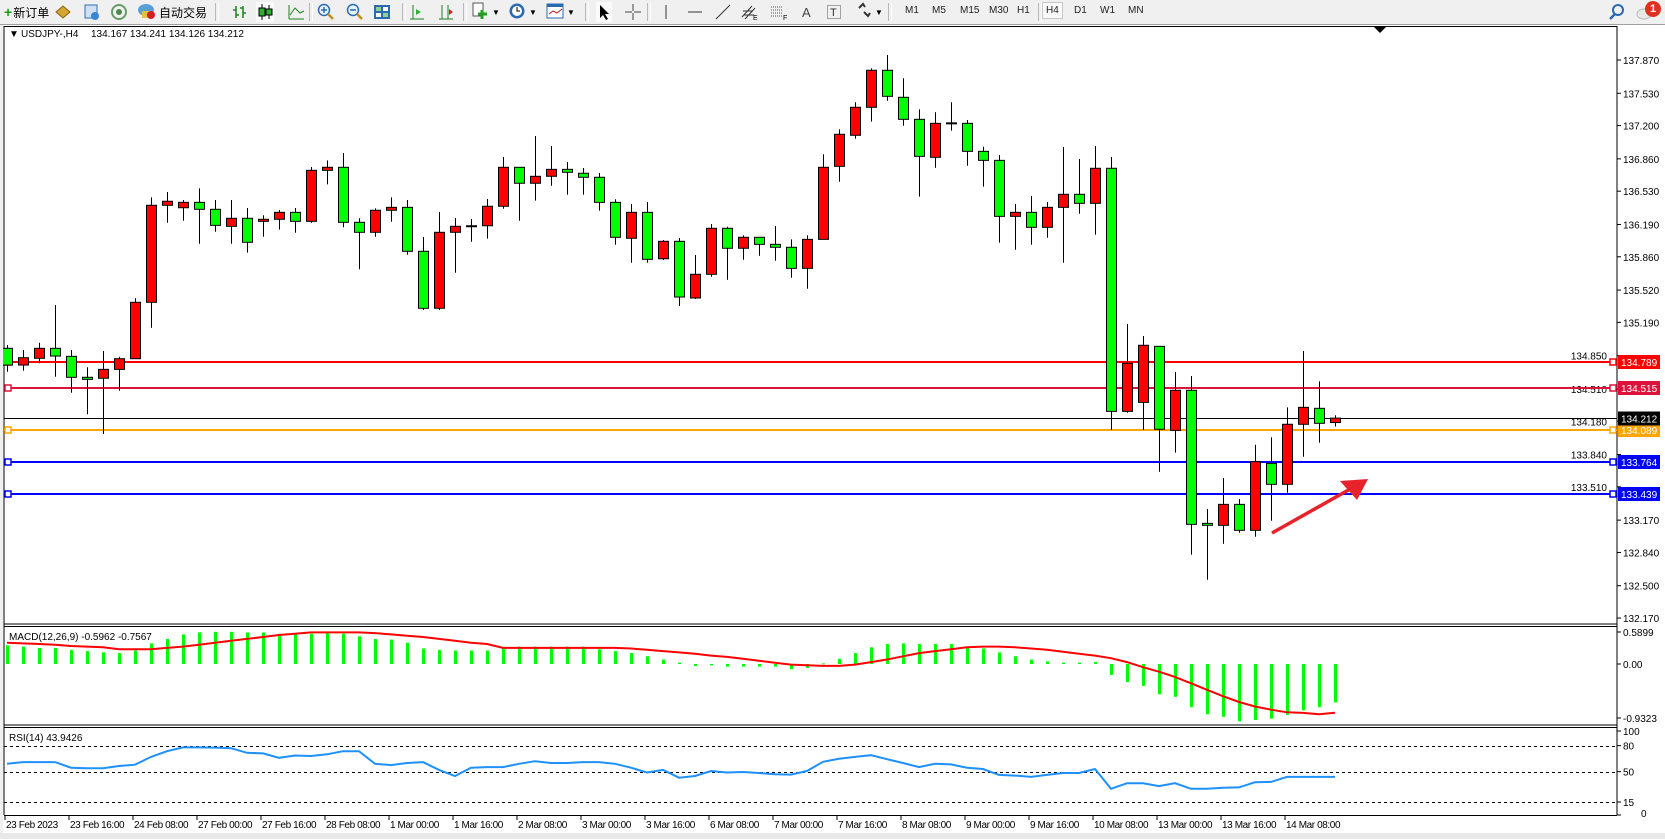 The width and height of the screenshot is (1665, 839). I want to click on arrow-shaft, so click(1312, 510).